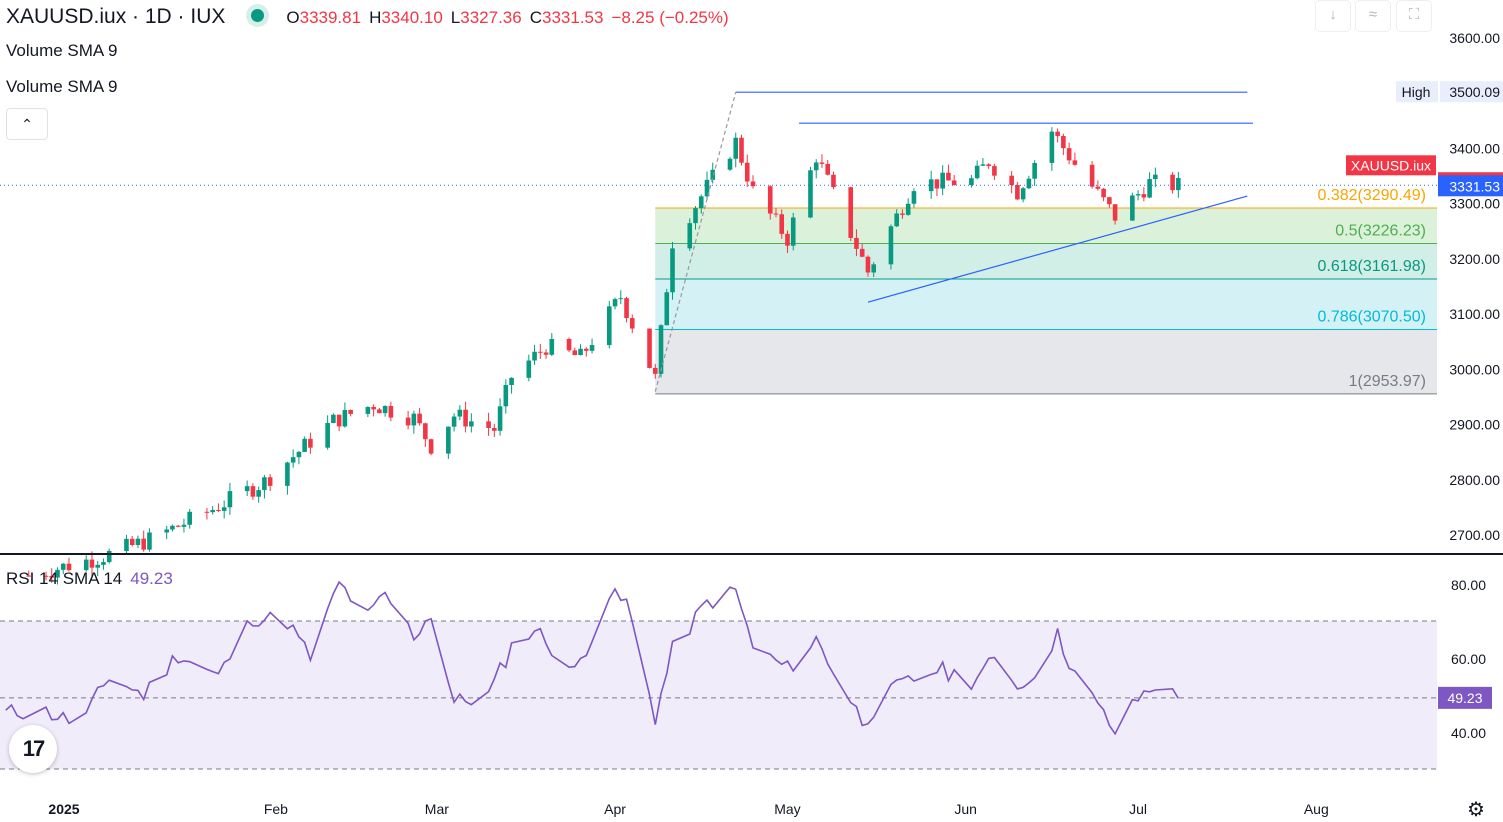 This screenshot has height=822, width=1503. I want to click on chevron-up-icon: ⌃, so click(27, 124).